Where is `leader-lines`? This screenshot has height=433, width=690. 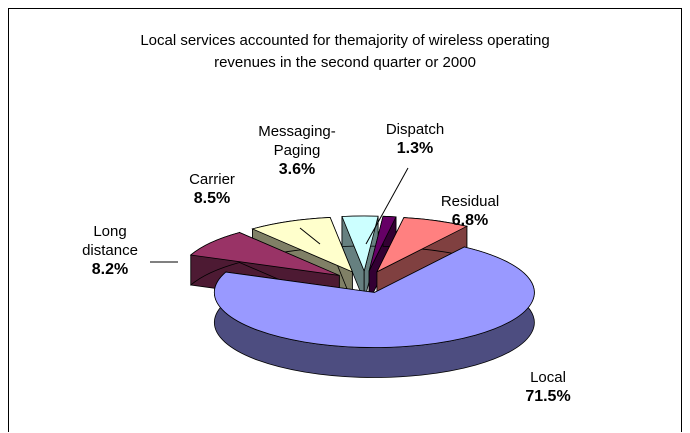 leader-lines is located at coordinates (279, 215).